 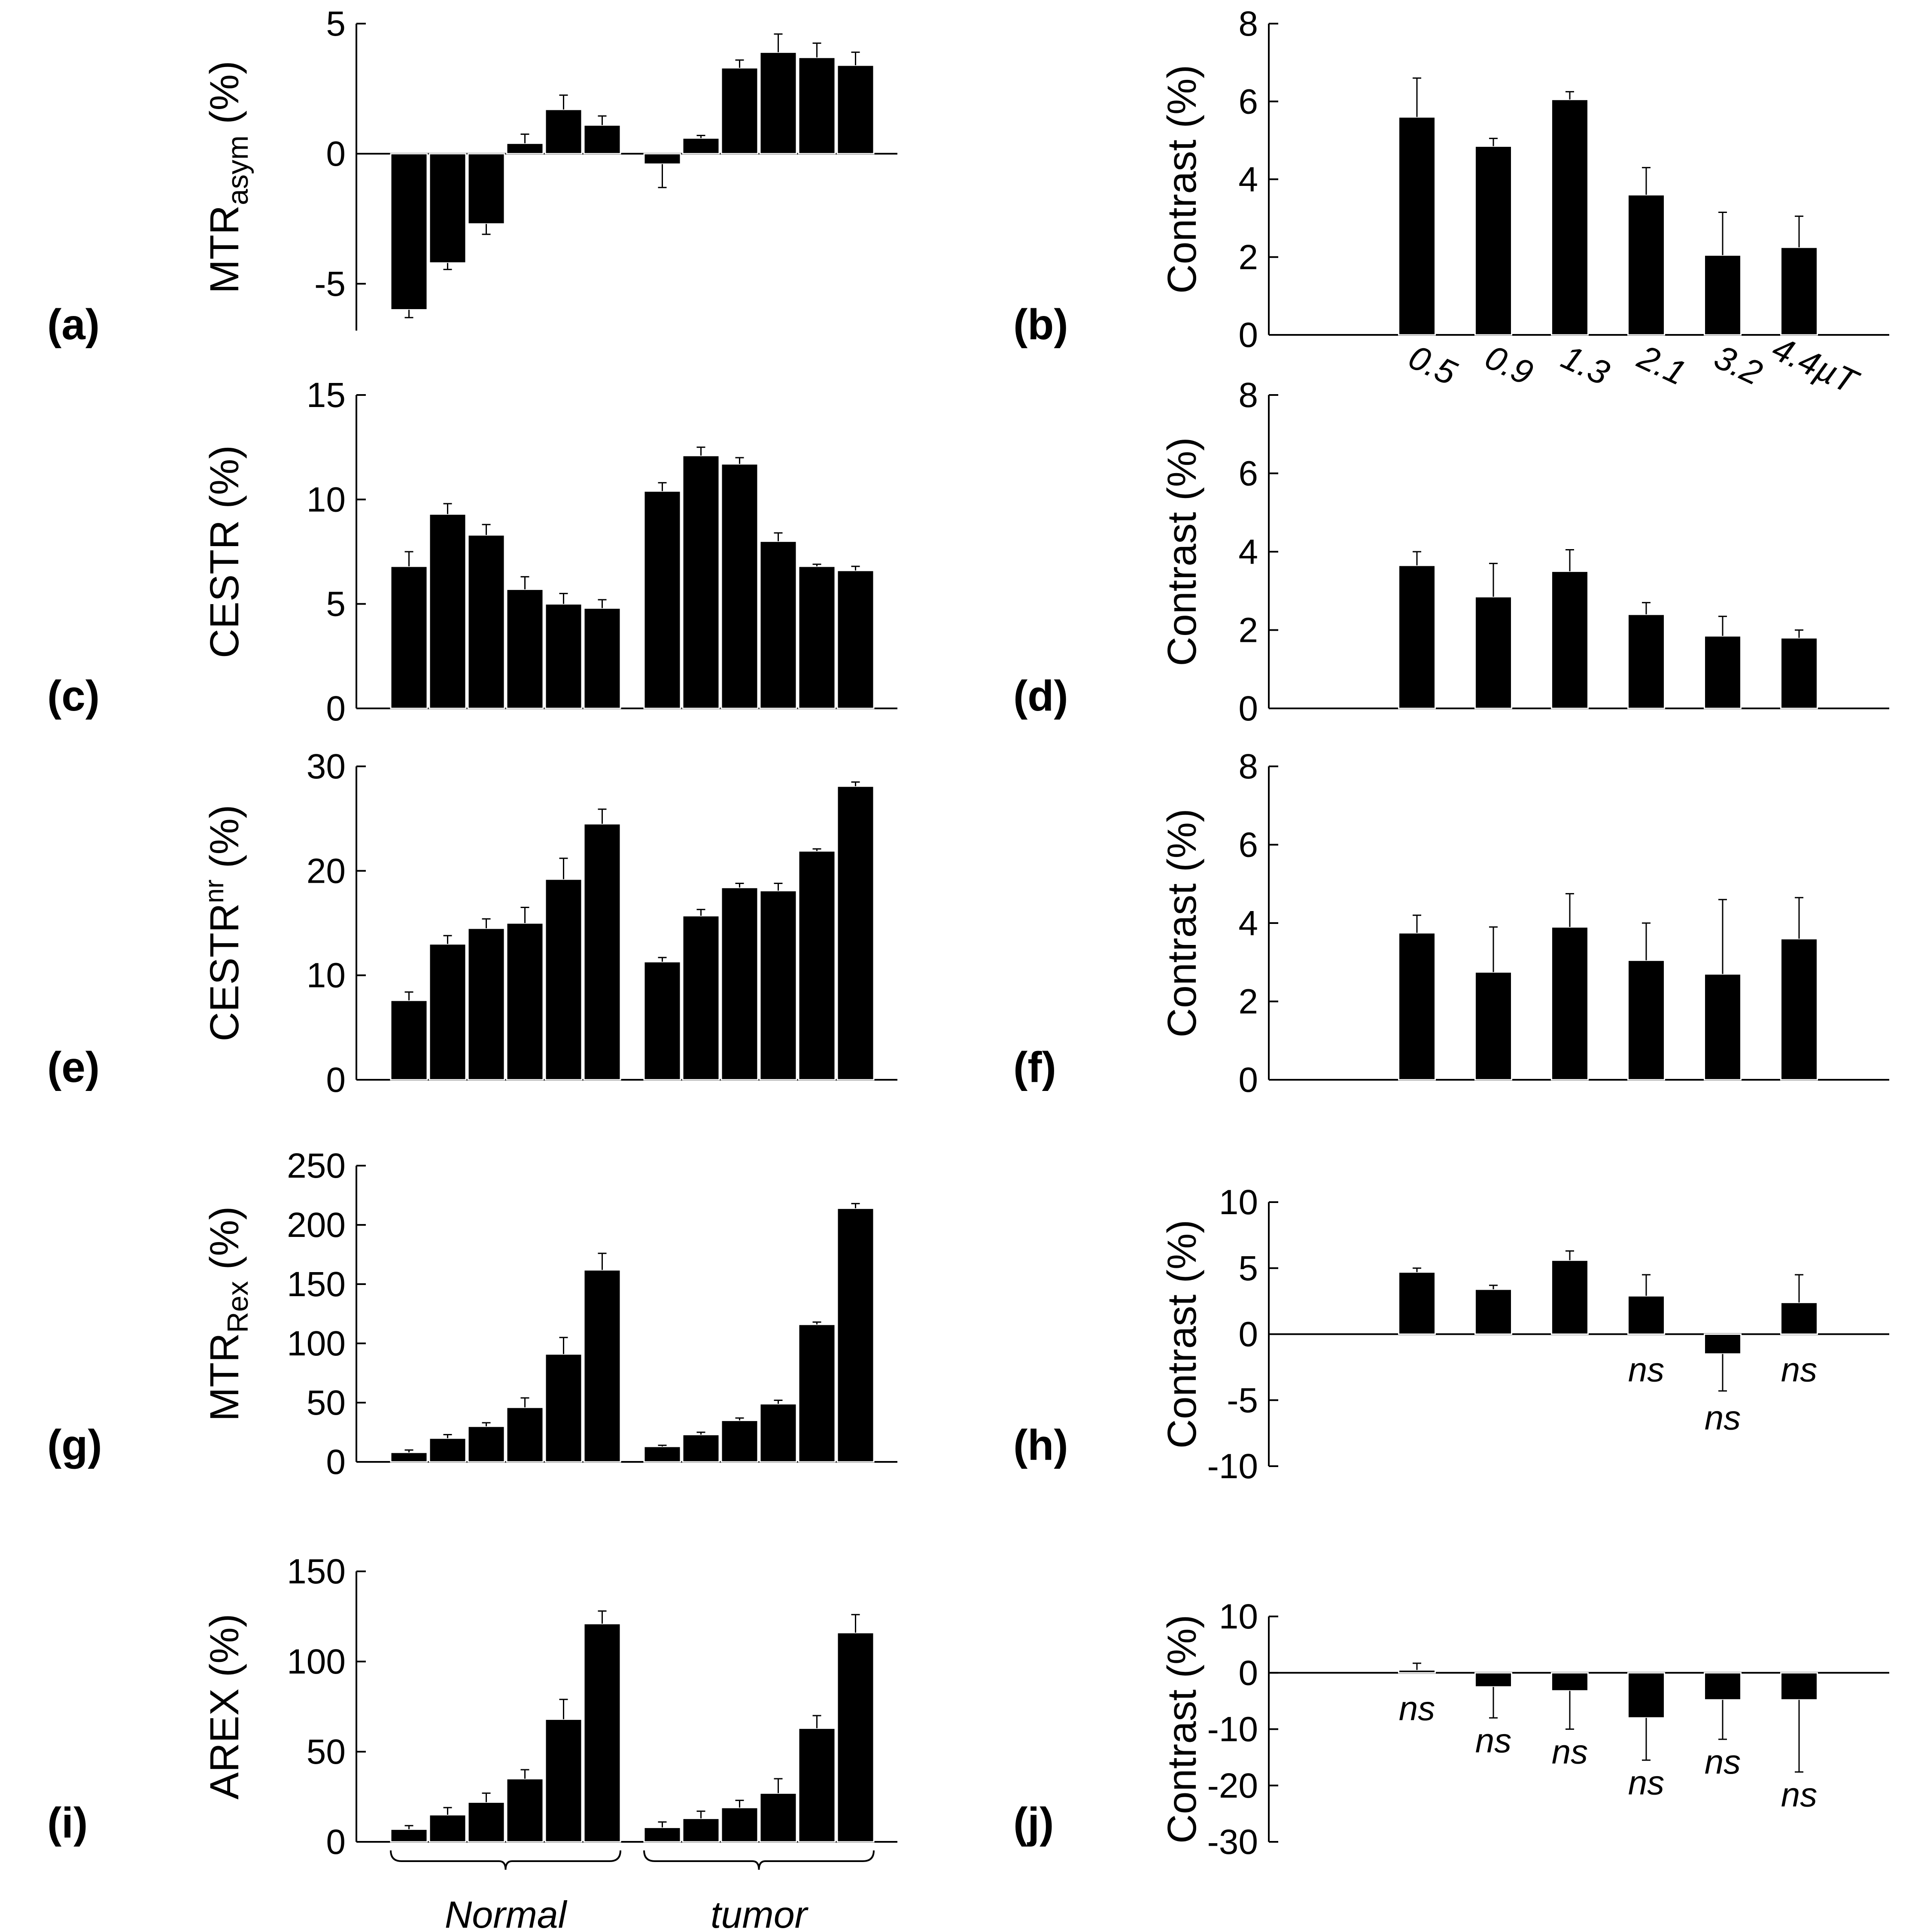 I want to click on panel-label: (e), so click(x=74, y=1067).